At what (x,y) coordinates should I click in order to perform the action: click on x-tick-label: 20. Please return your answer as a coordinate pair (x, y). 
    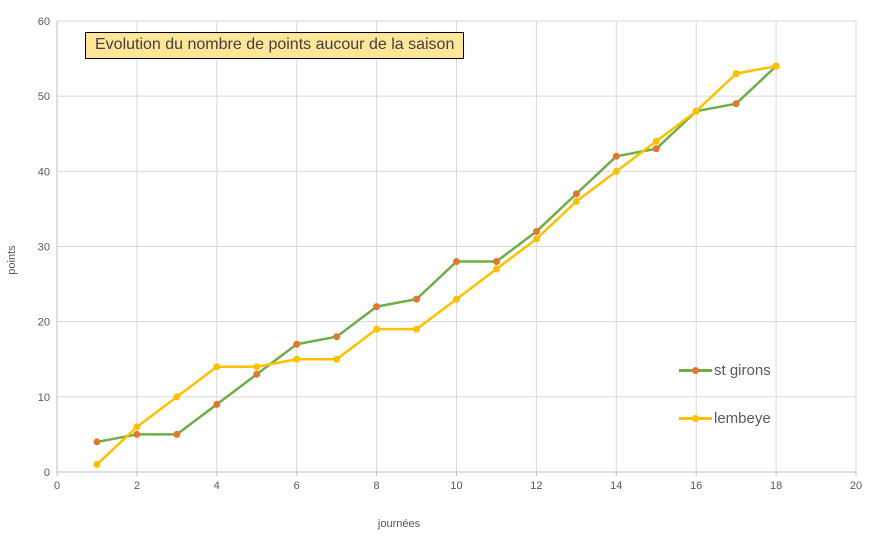
    Looking at the image, I should click on (856, 486).